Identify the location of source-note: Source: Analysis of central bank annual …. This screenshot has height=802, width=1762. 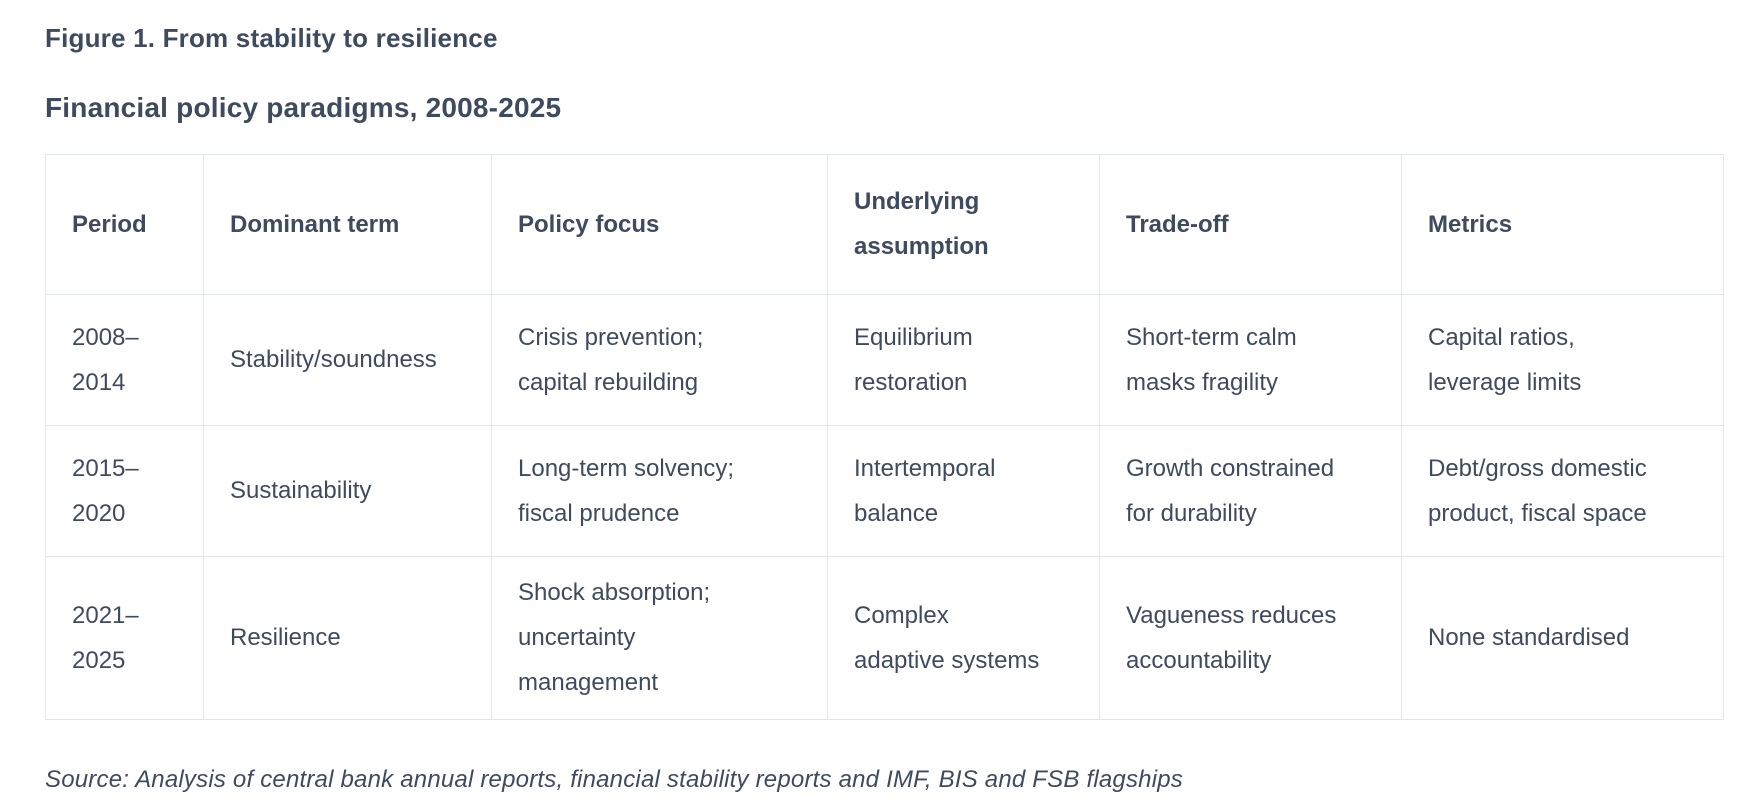
(614, 779).